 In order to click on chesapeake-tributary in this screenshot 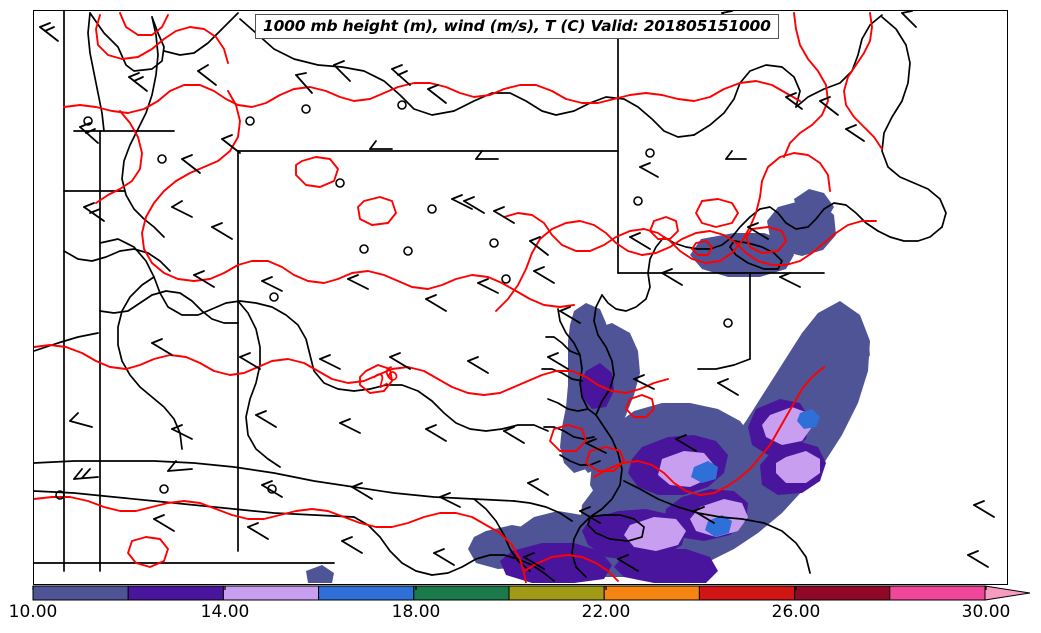, I will do `click(568, 405)`.